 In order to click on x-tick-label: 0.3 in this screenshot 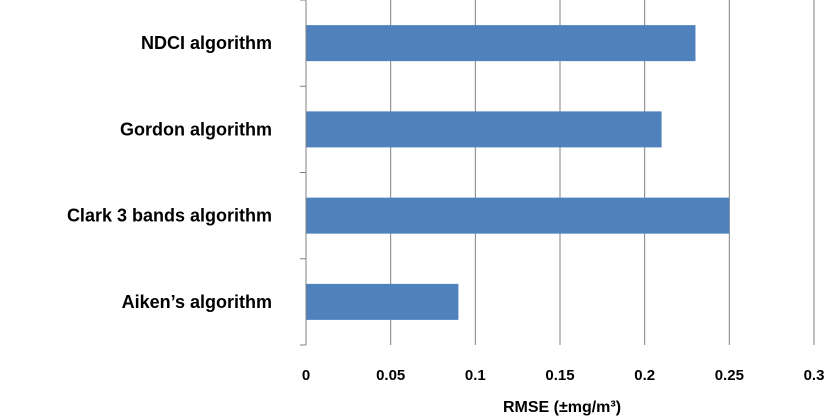, I will do `click(814, 375)`.